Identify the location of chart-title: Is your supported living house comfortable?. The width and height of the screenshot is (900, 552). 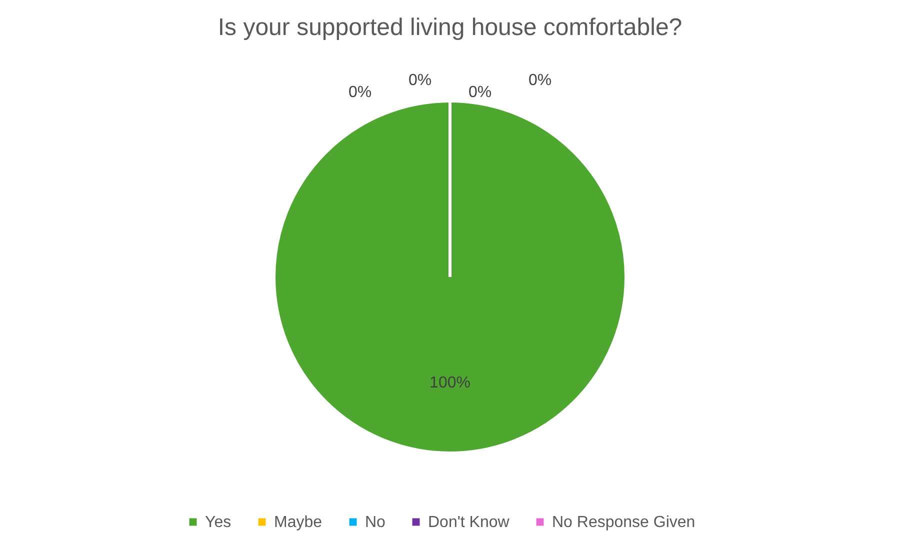
(450, 27).